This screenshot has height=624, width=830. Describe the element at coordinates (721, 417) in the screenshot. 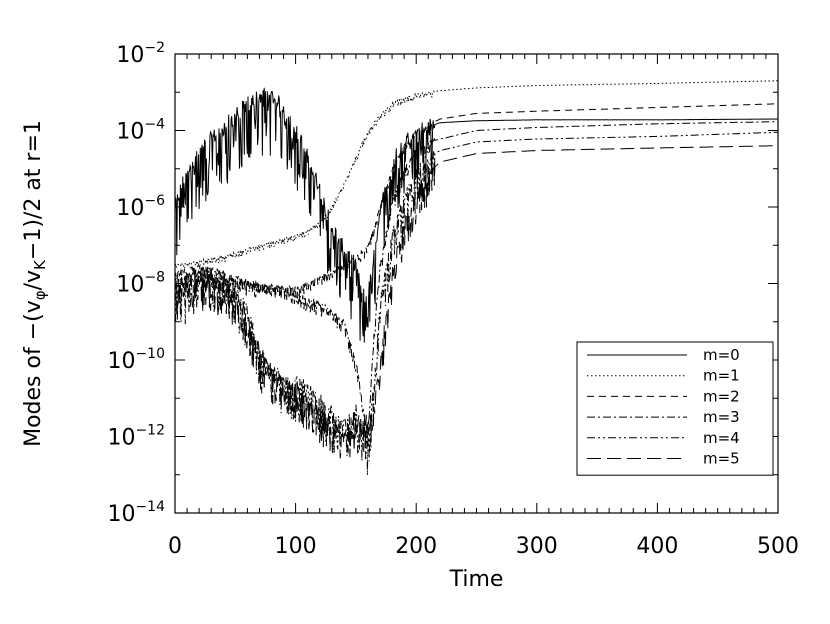

I see `legend-label: m=3` at that location.